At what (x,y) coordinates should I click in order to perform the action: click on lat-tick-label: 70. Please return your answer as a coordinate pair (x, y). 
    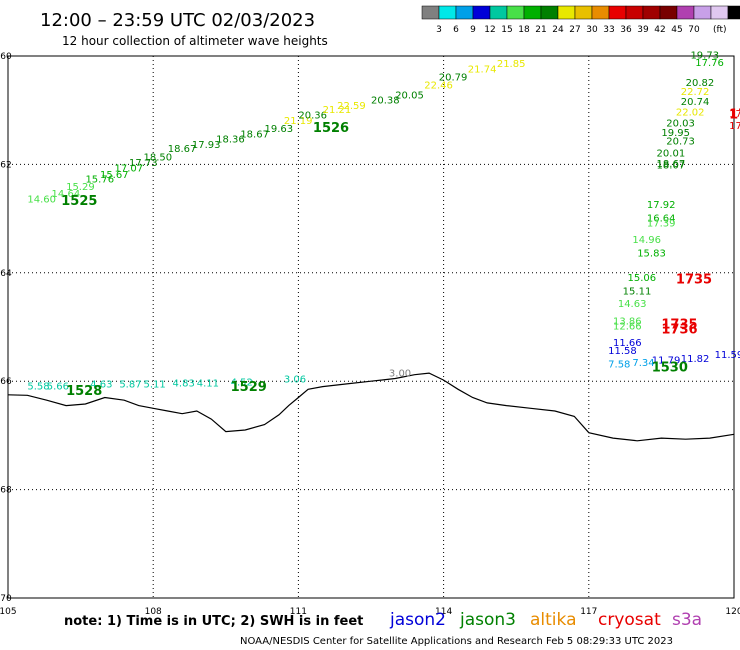
    Looking at the image, I should click on (6, 599).